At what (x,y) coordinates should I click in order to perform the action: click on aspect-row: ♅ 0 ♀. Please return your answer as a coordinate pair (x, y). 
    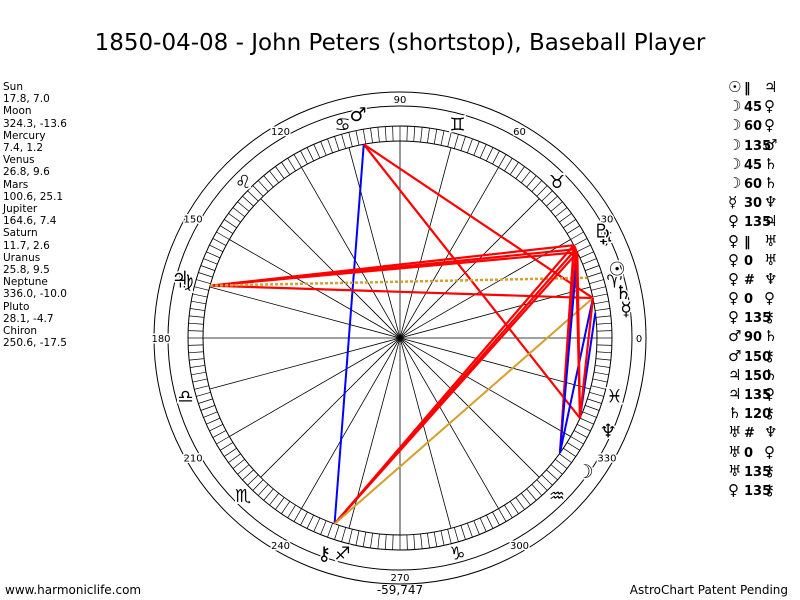
    Looking at the image, I should click on (753, 452).